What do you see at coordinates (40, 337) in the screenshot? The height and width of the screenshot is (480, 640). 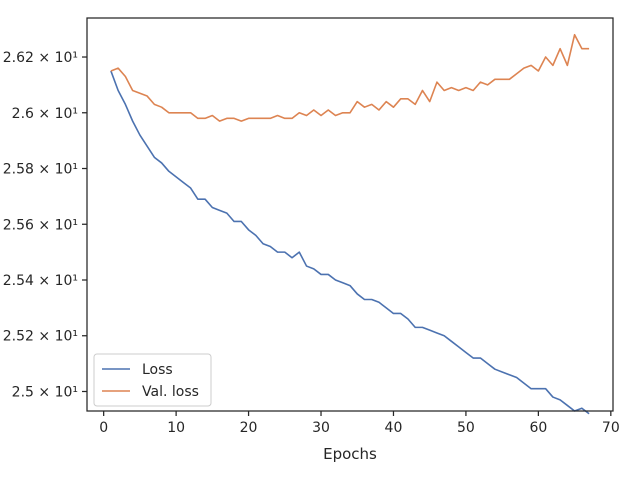 I see `y-tick-label: 2.52 × 10¹` at bounding box center [40, 337].